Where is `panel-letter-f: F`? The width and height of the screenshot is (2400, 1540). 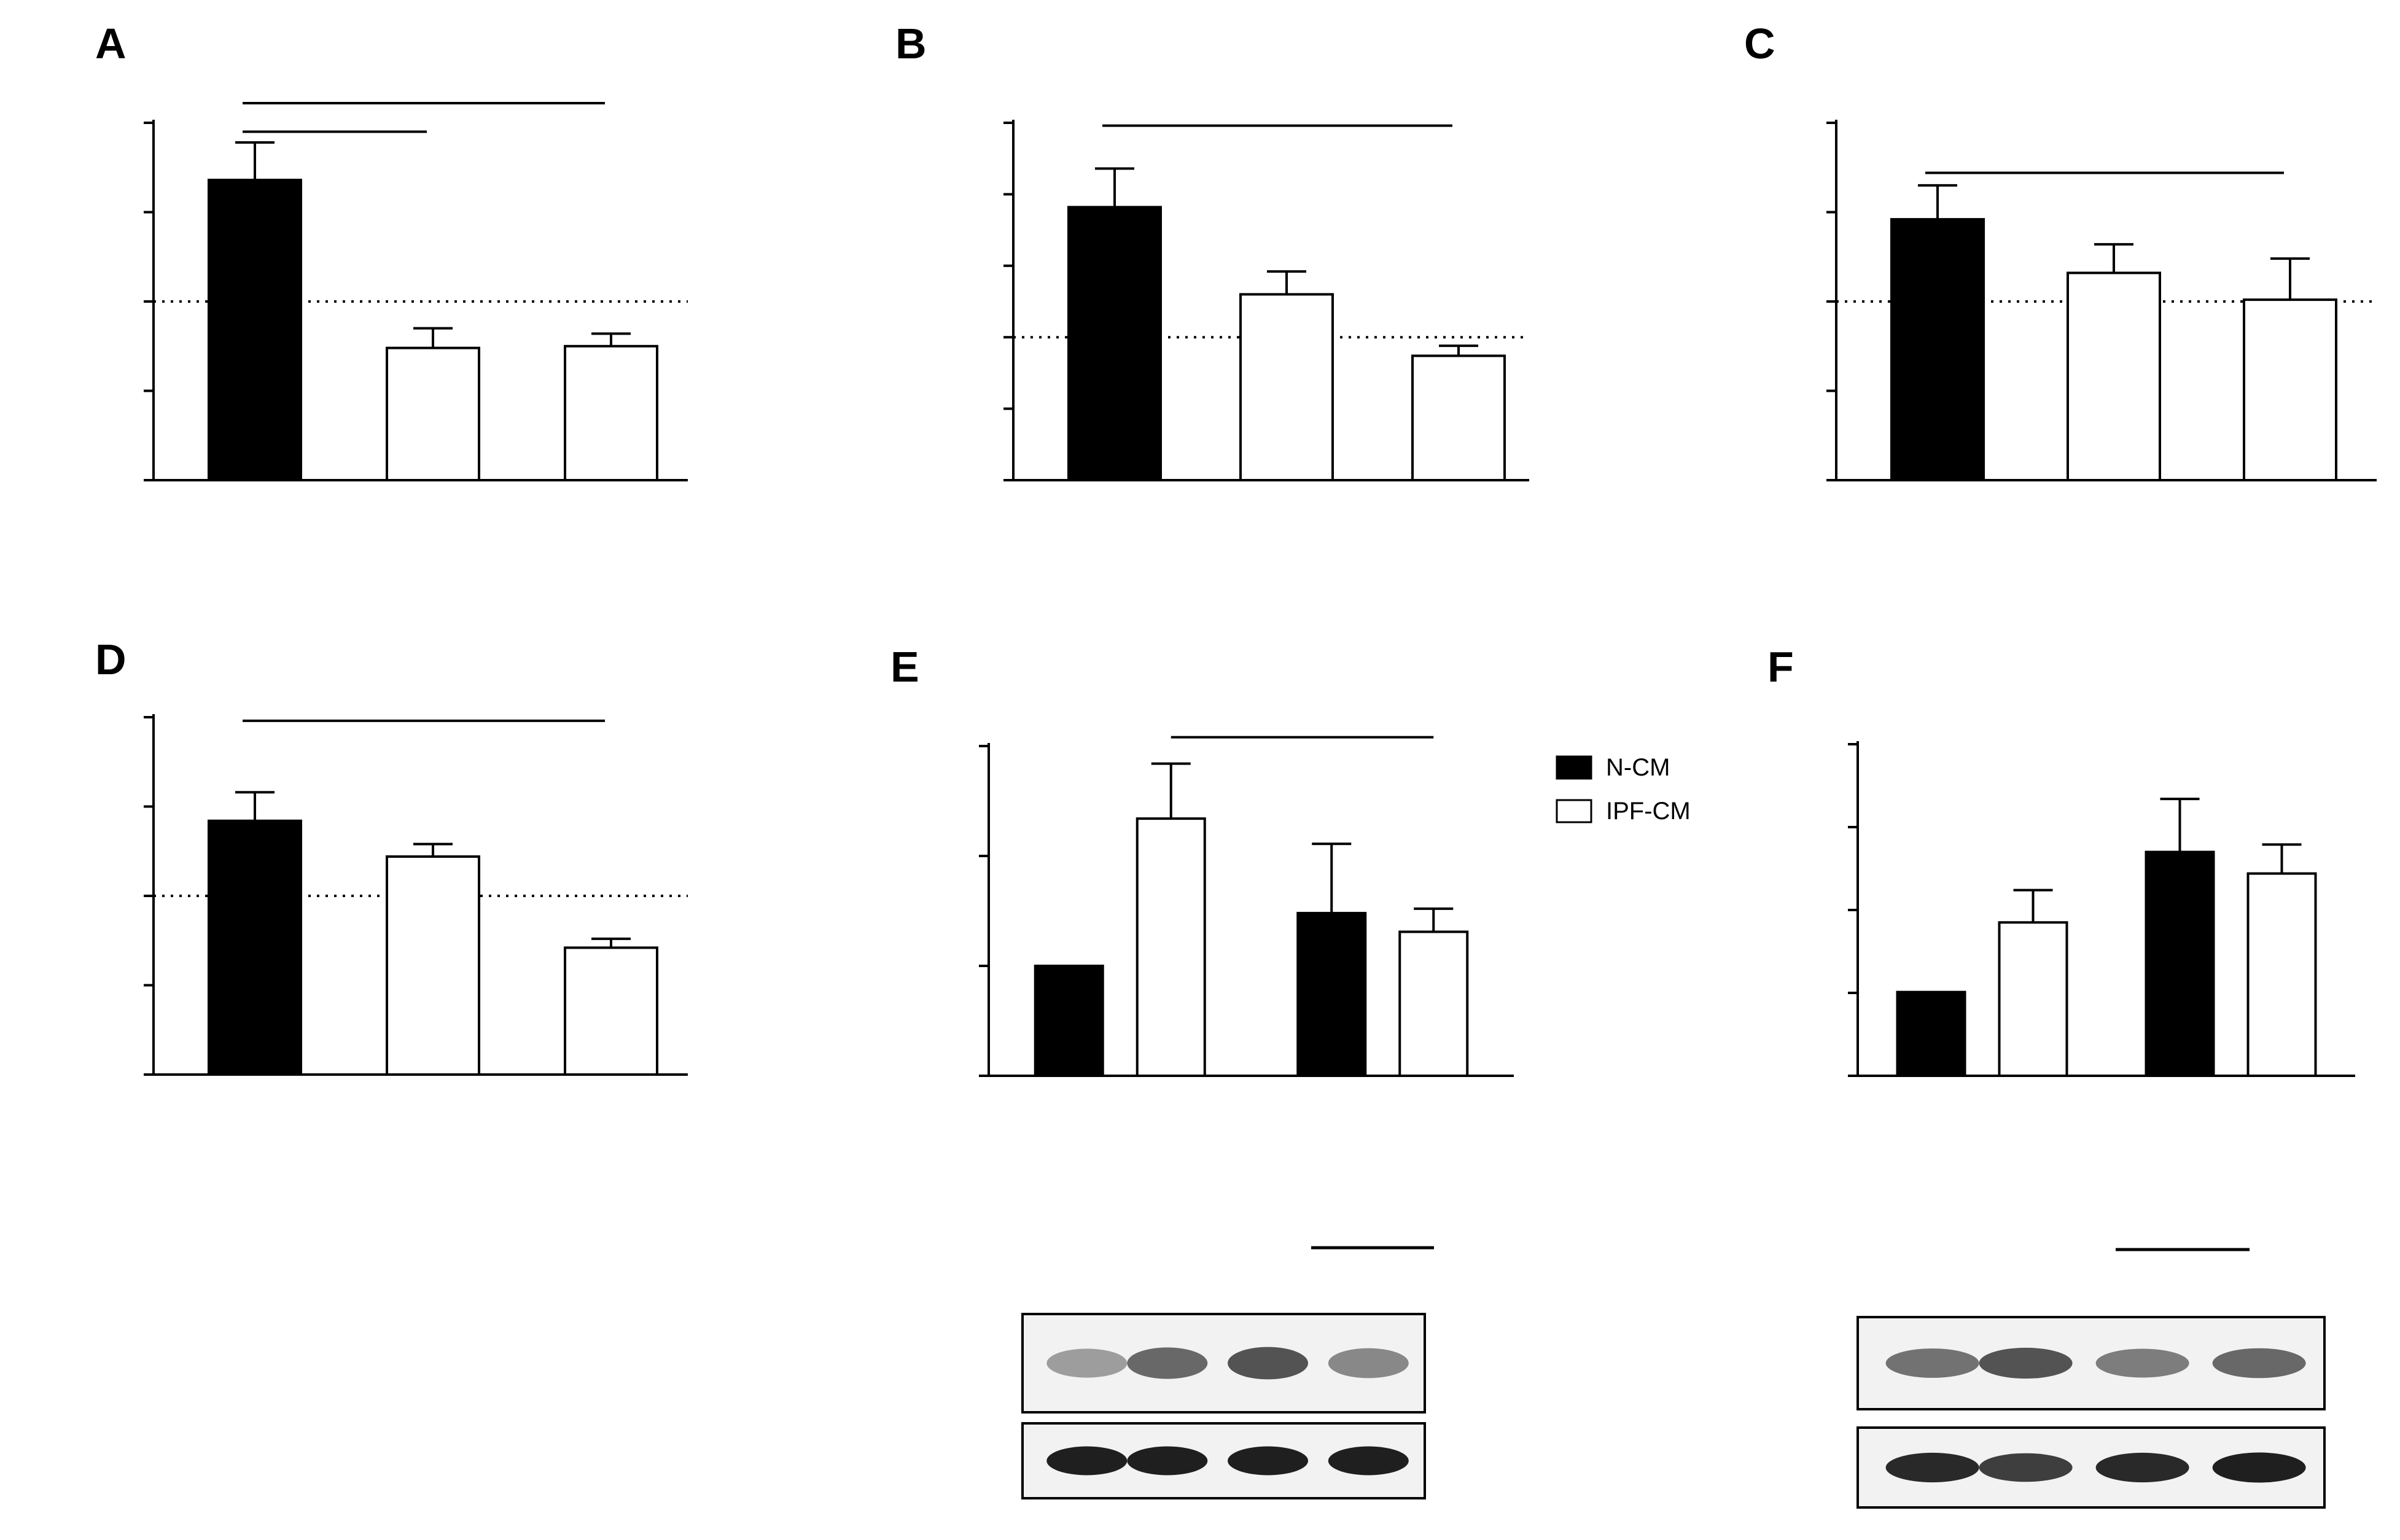 panel-letter-f: F is located at coordinates (1780, 667).